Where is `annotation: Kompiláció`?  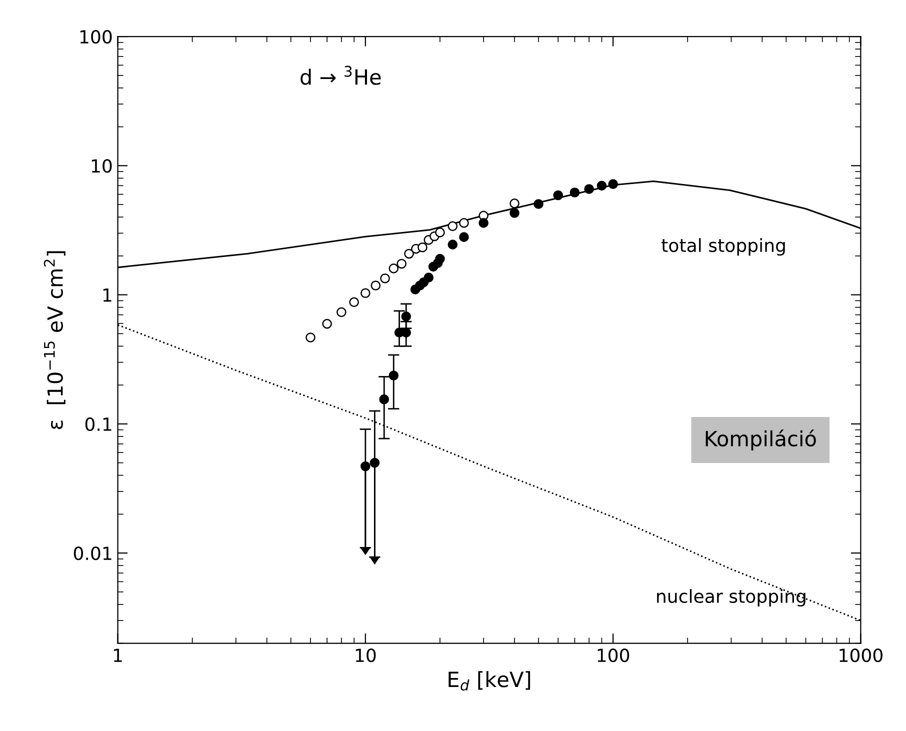 annotation: Kompiláció is located at coordinates (761, 440).